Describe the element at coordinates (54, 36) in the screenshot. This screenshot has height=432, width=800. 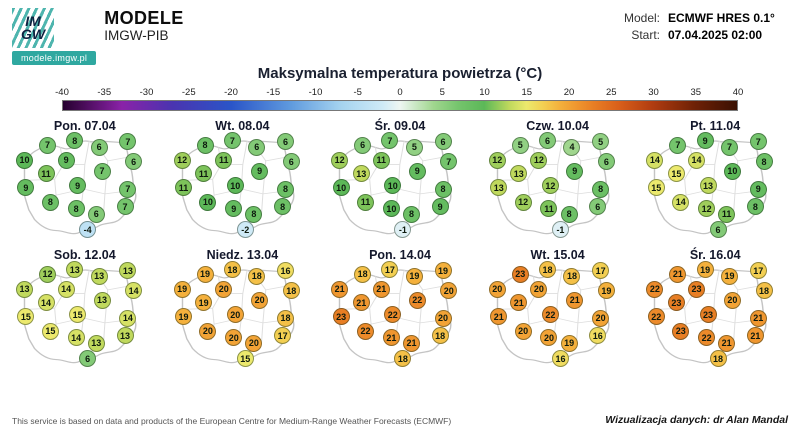
I see `logo-column: IM GW modele.imgw.pl` at that location.